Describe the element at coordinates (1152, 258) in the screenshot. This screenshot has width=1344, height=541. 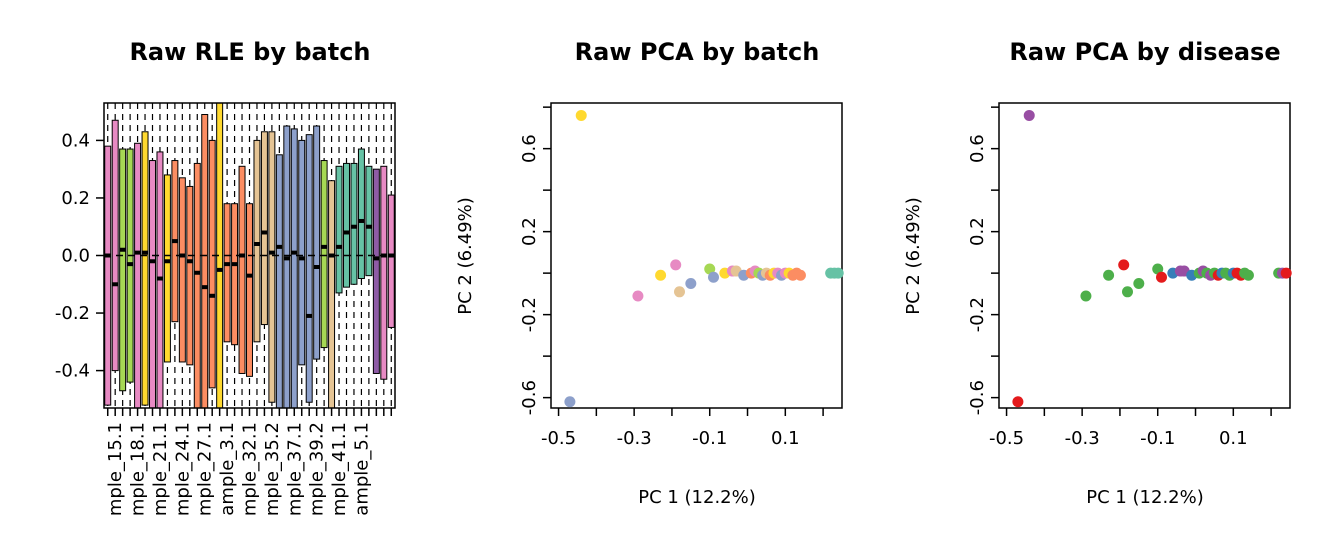
I see `pca-disease-points` at that location.